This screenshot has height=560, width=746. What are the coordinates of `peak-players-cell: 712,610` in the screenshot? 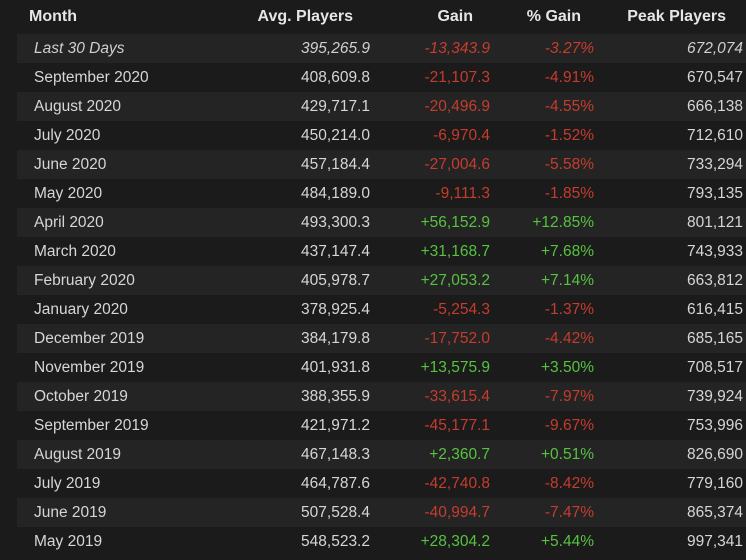 It's located at (714, 135).